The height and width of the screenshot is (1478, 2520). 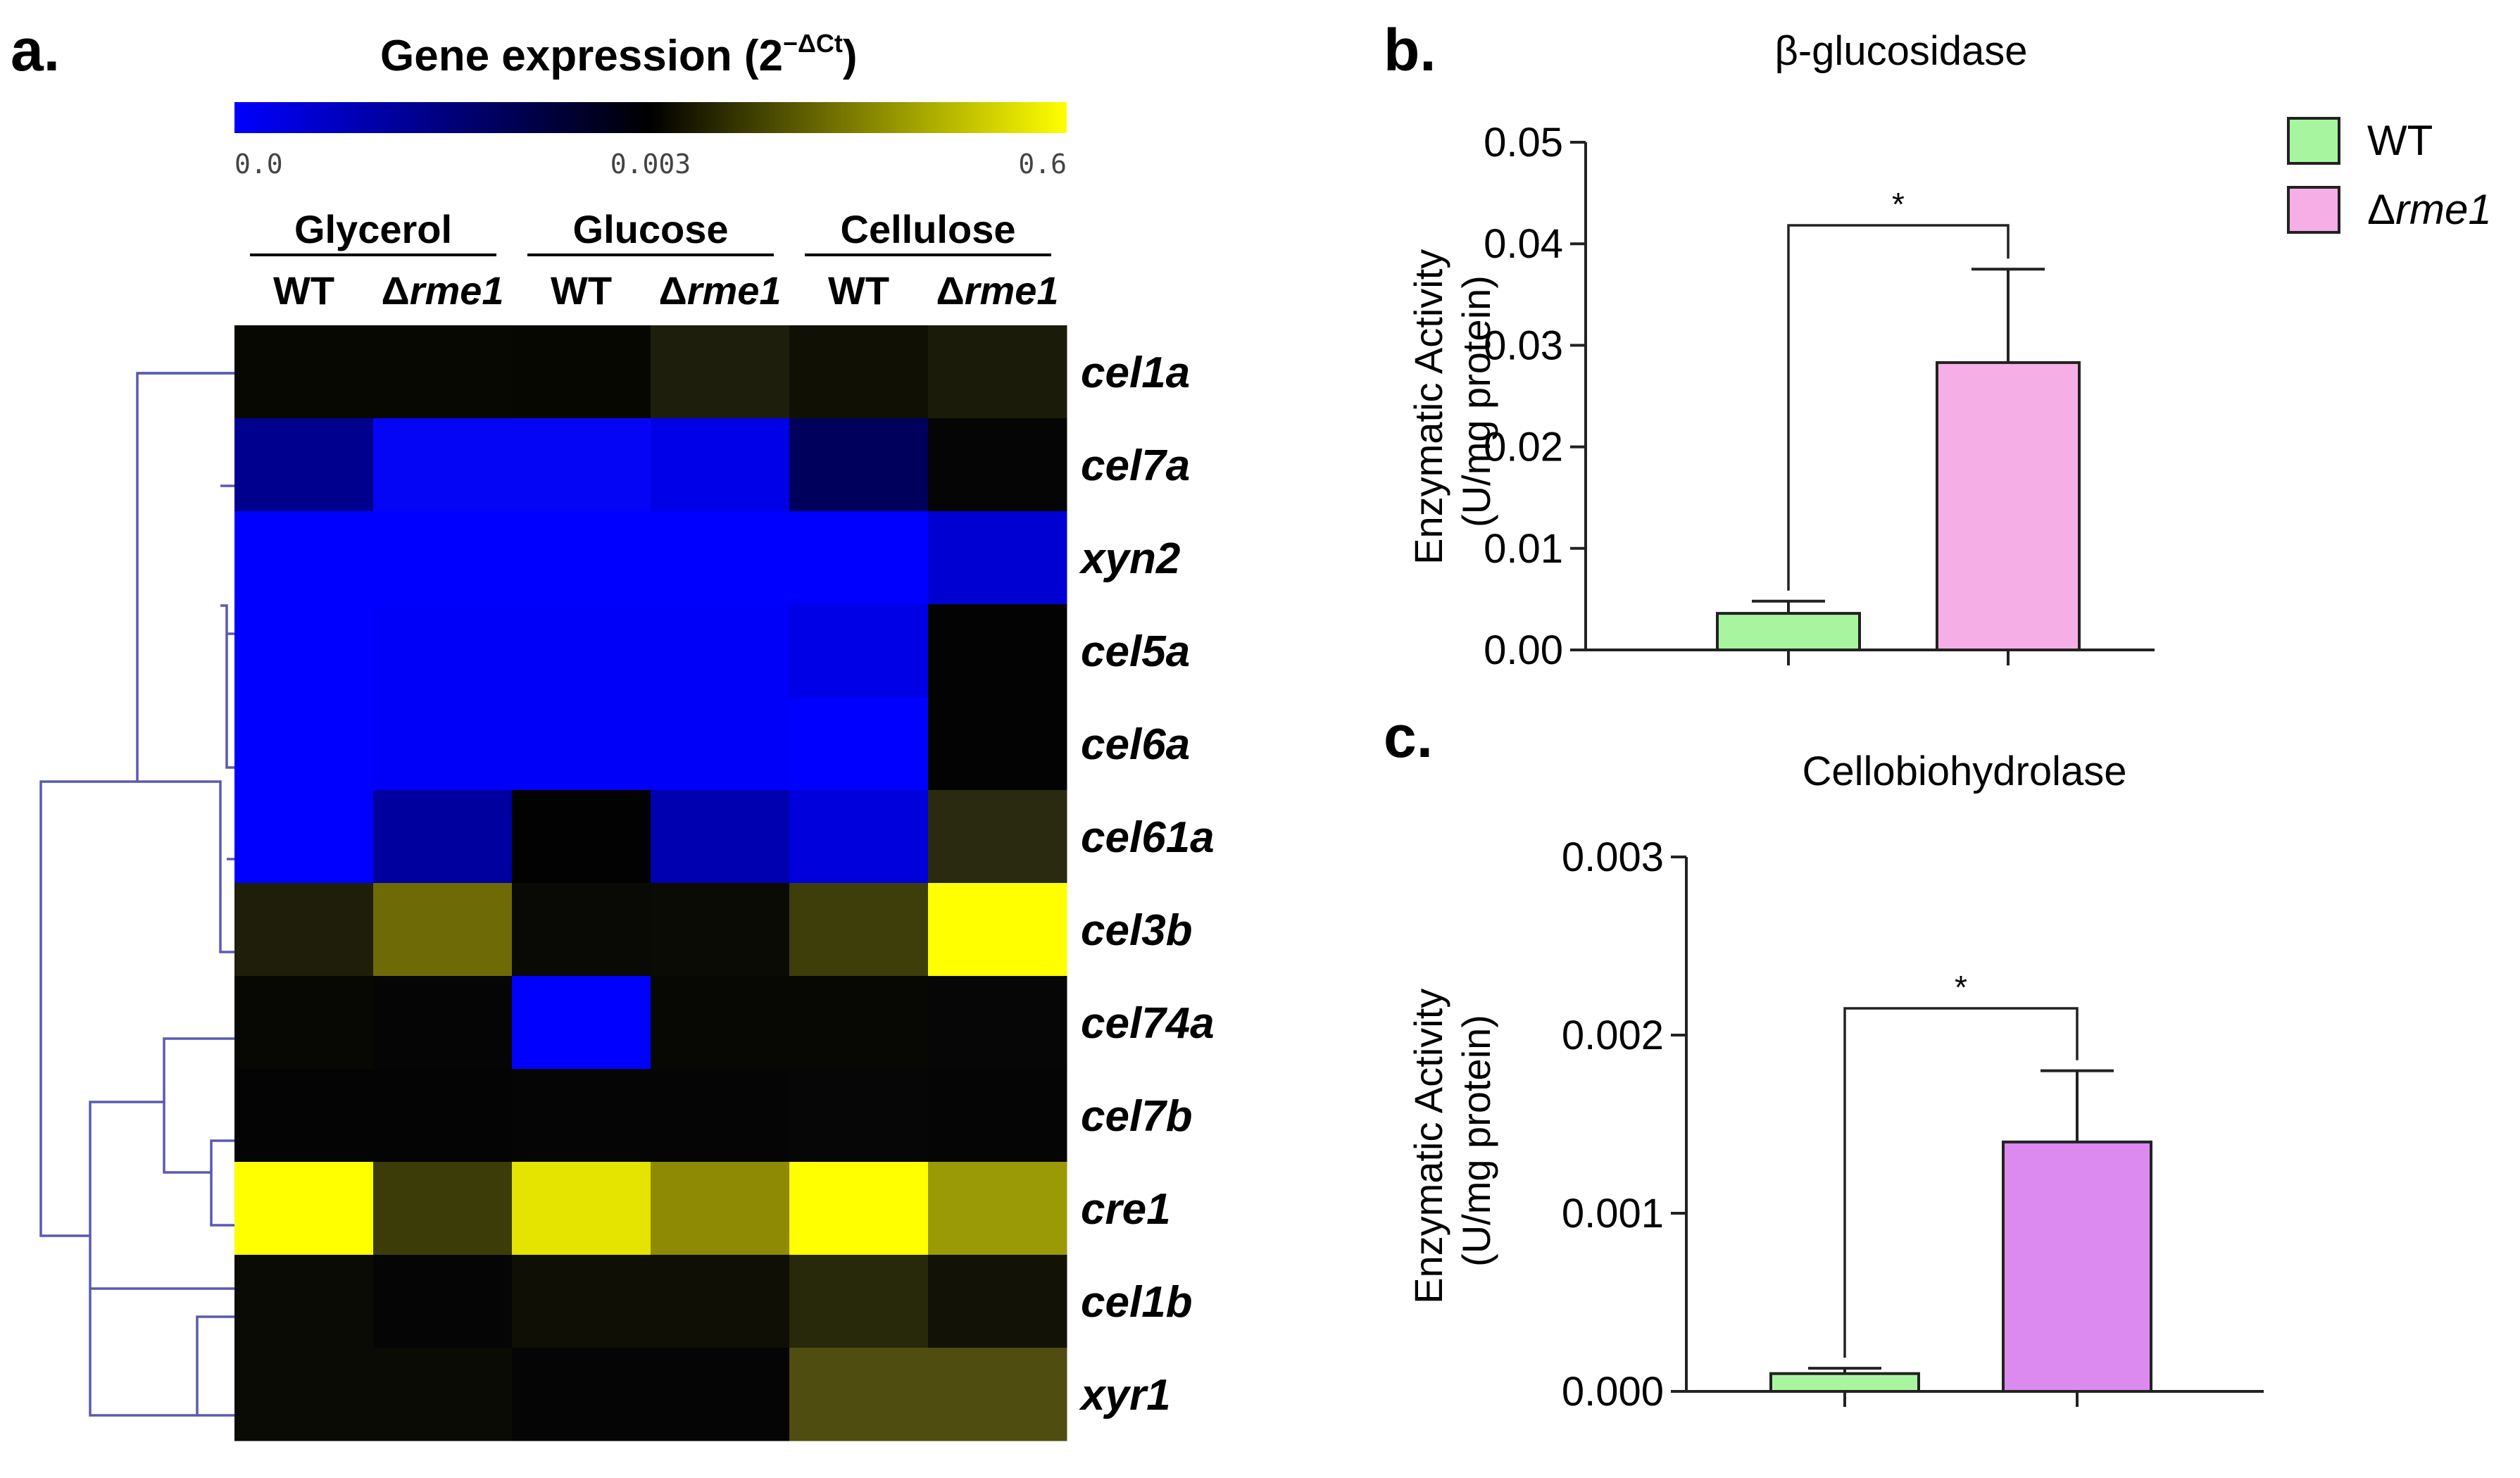 What do you see at coordinates (1524, 244) in the screenshot?
I see `y-tick-label: 0.04` at bounding box center [1524, 244].